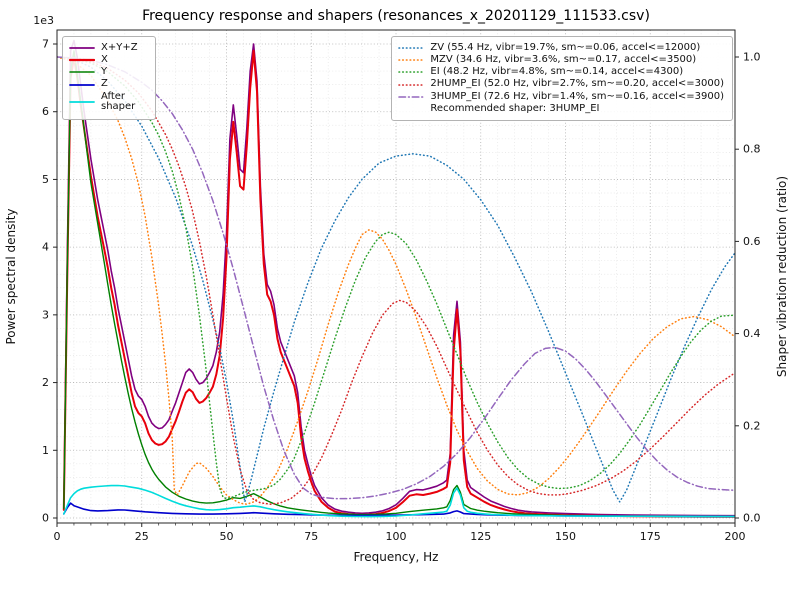 The height and width of the screenshot is (600, 800). Describe the element at coordinates (752, 57) in the screenshot. I see `y-right-tick-label: 1.0` at that location.